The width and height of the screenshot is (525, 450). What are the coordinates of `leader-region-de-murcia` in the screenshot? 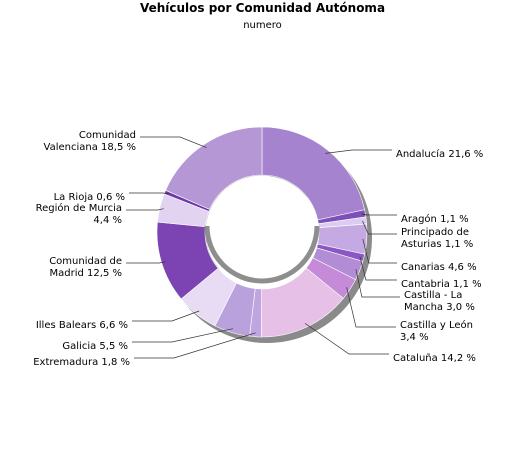 It's located at (145, 209).